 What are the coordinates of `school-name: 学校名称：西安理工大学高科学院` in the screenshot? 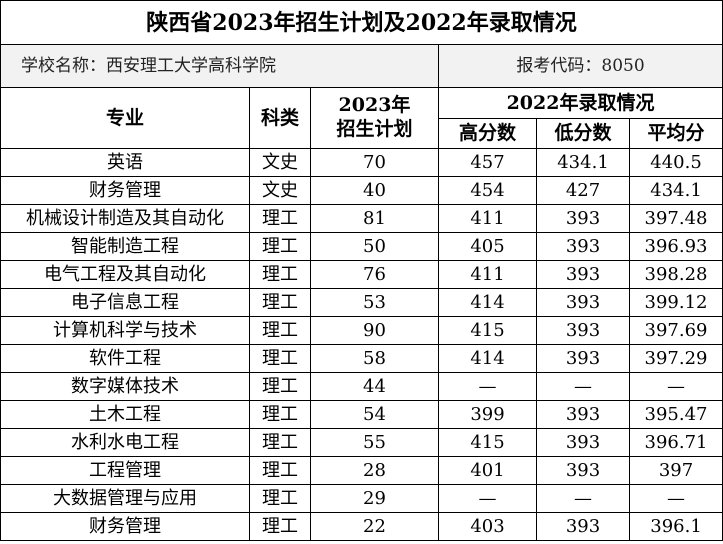 It's located at (219, 66).